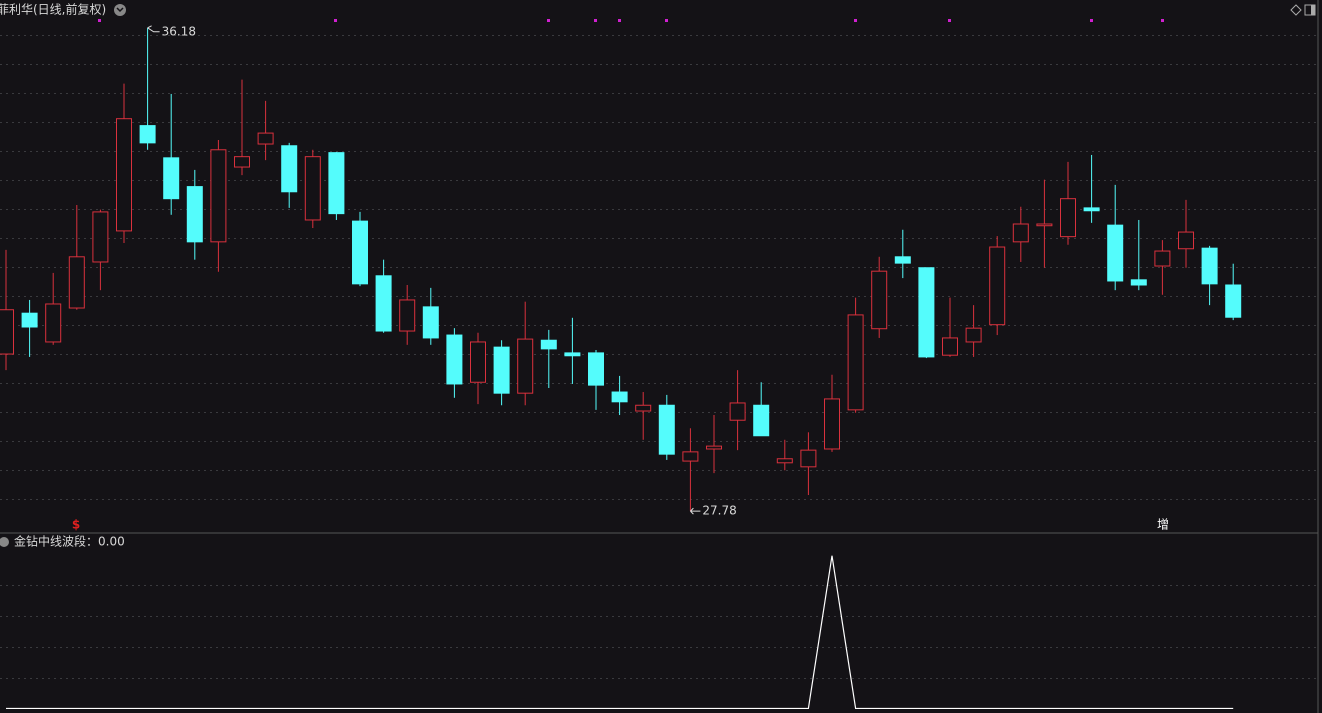 The height and width of the screenshot is (713, 1322). Describe the element at coordinates (53, 9) in the screenshot. I see `chart-title: 菲利华(日线,前复权)` at that location.